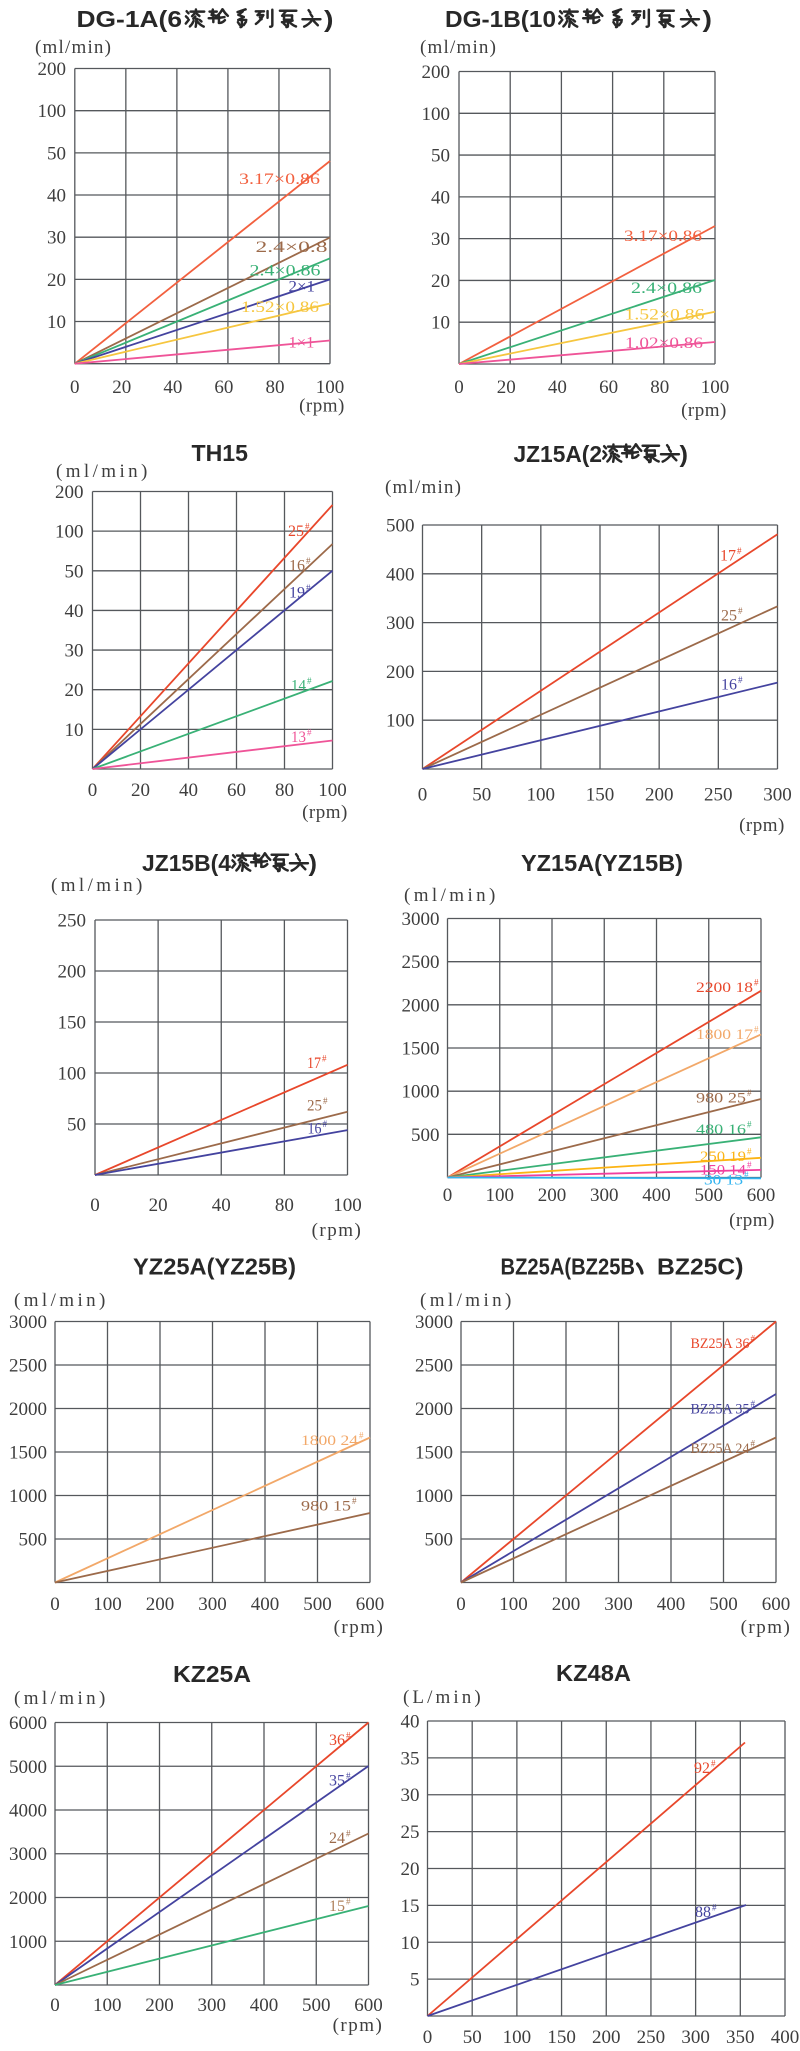  Describe the element at coordinates (421, 1049) in the screenshot. I see `svg-text: 1500` at that location.